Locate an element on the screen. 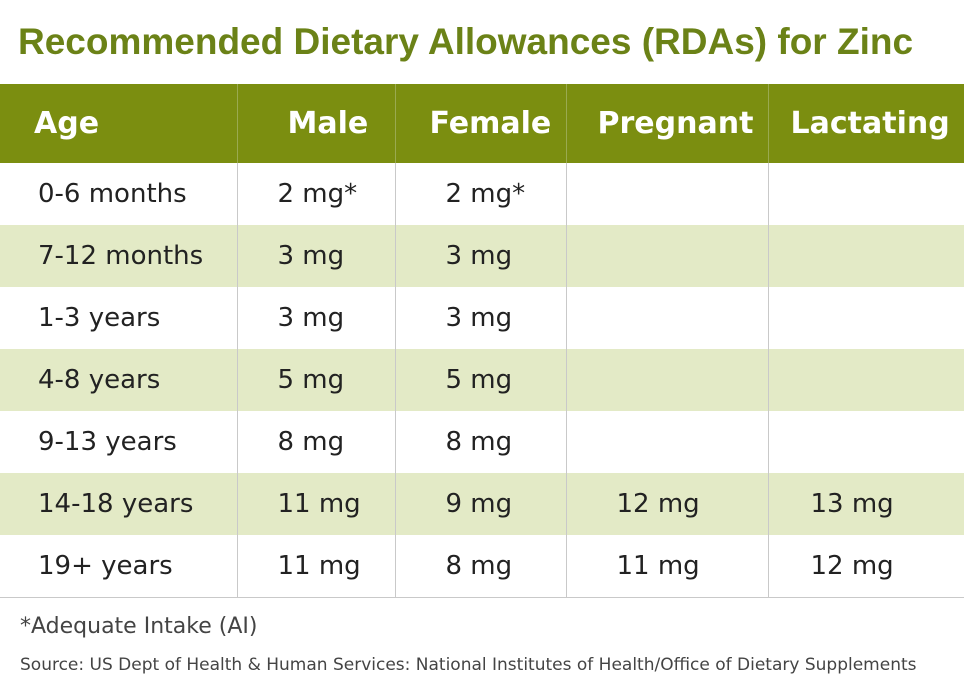 This screenshot has height=700, width=964. header-lactating: Lactating is located at coordinates (865, 123).